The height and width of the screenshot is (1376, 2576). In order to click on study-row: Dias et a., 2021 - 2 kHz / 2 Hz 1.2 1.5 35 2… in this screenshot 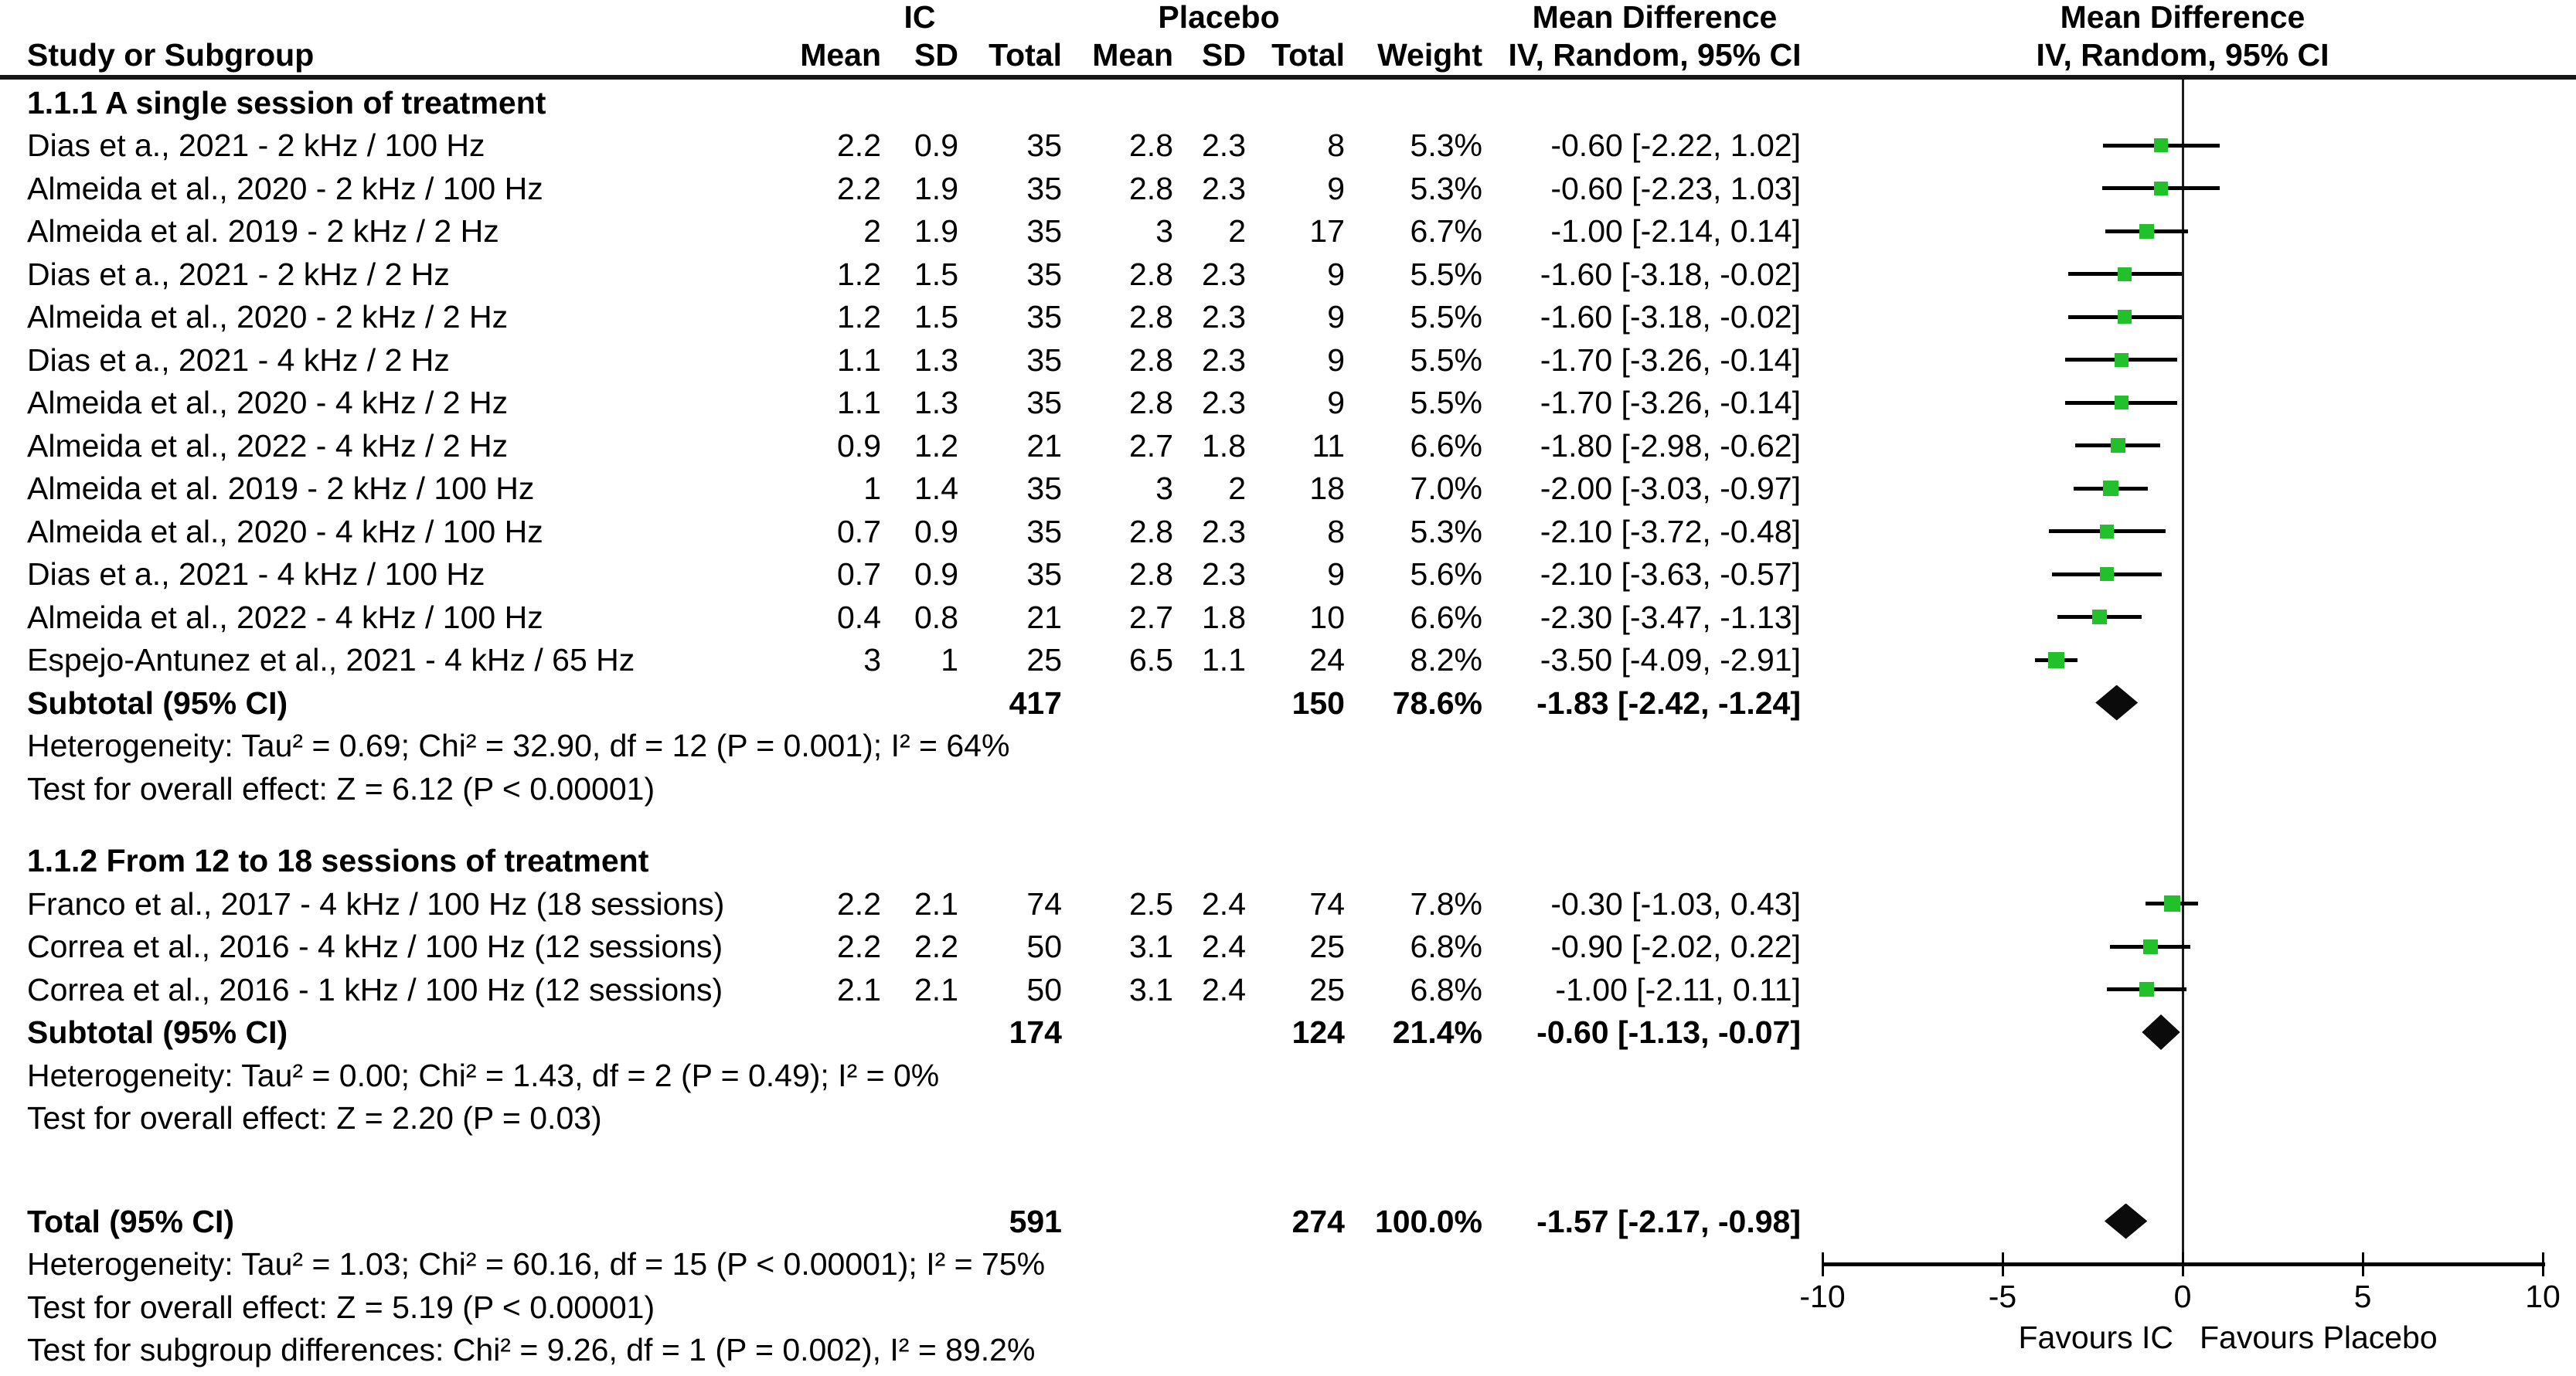, I will do `click(1288, 274)`.